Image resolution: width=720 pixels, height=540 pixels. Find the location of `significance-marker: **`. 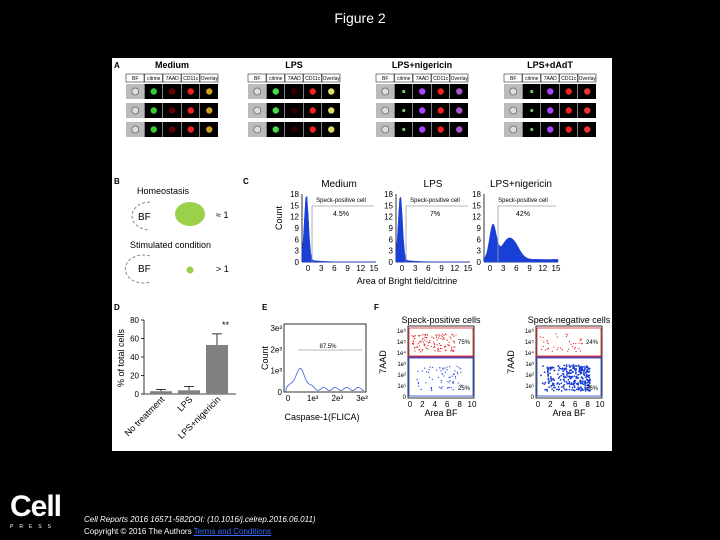

significance-marker: ** is located at coordinates (226, 325).